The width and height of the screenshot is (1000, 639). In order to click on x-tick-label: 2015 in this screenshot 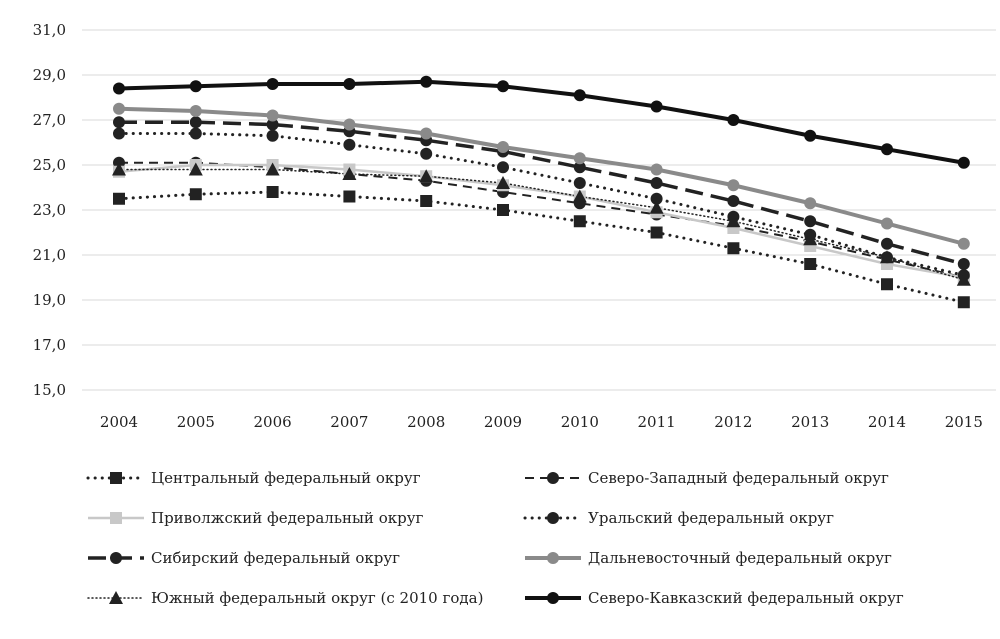, I will do `click(964, 422)`.